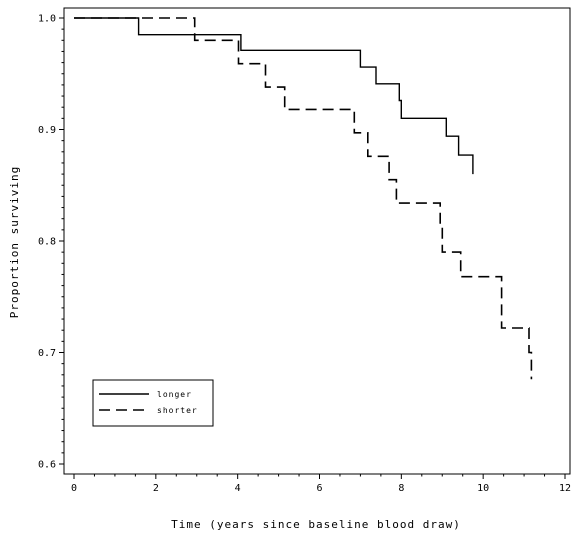 The height and width of the screenshot is (535, 576). What do you see at coordinates (47, 130) in the screenshot?
I see `y-tick-label: 0.9` at bounding box center [47, 130].